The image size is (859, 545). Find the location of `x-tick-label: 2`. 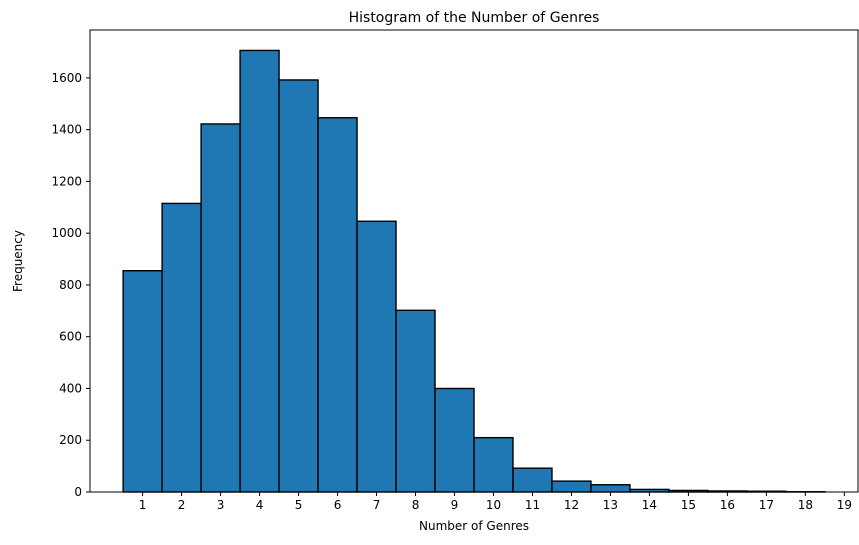

x-tick-label: 2 is located at coordinates (182, 505).